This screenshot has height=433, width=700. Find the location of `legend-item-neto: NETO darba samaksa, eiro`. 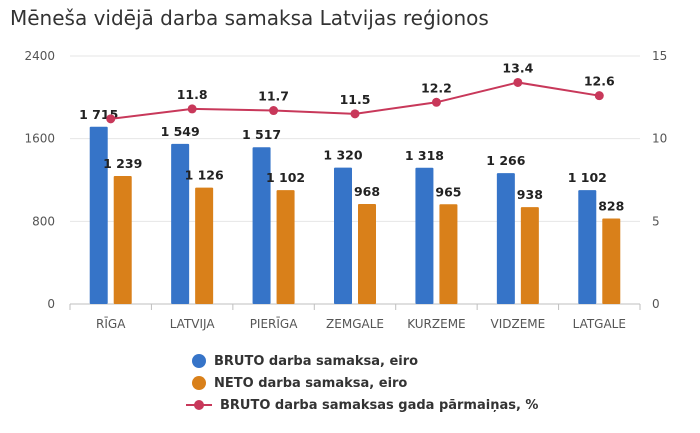

legend-item-neto: NETO darba samaksa, eiro is located at coordinates (365, 383).